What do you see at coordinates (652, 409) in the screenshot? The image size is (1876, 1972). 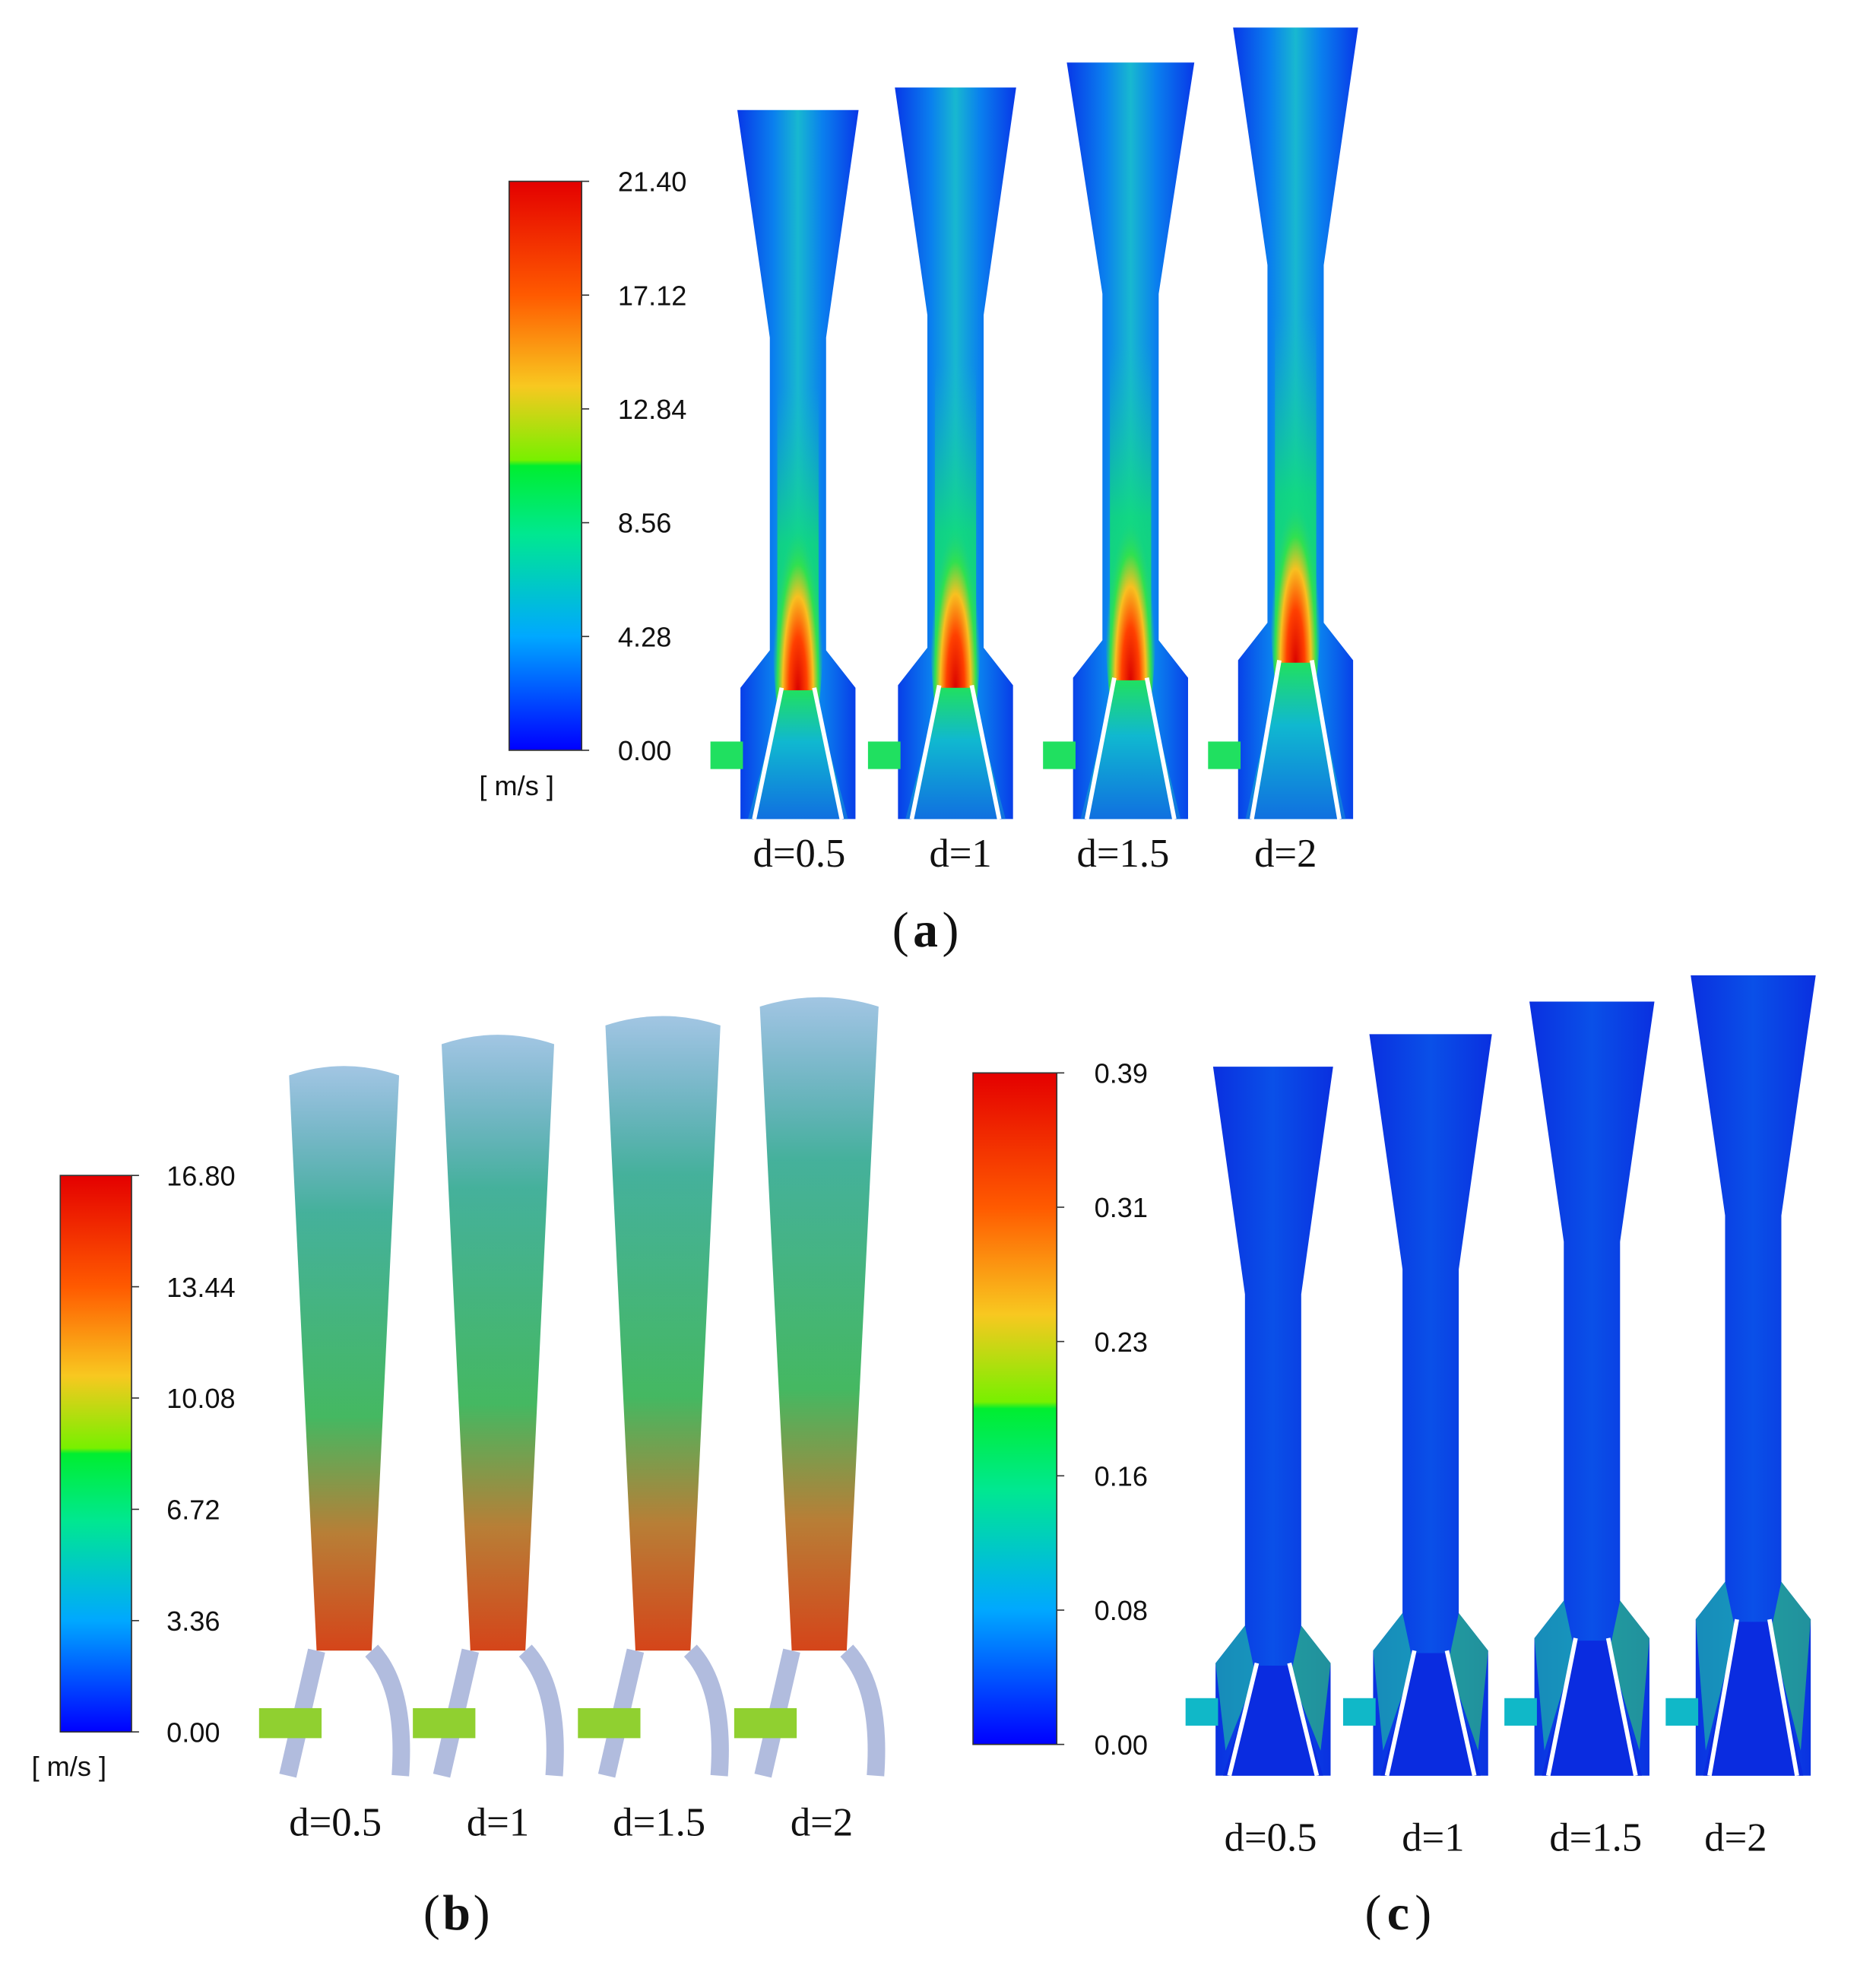 I see `colorbar-tick-label: 12.84` at bounding box center [652, 409].